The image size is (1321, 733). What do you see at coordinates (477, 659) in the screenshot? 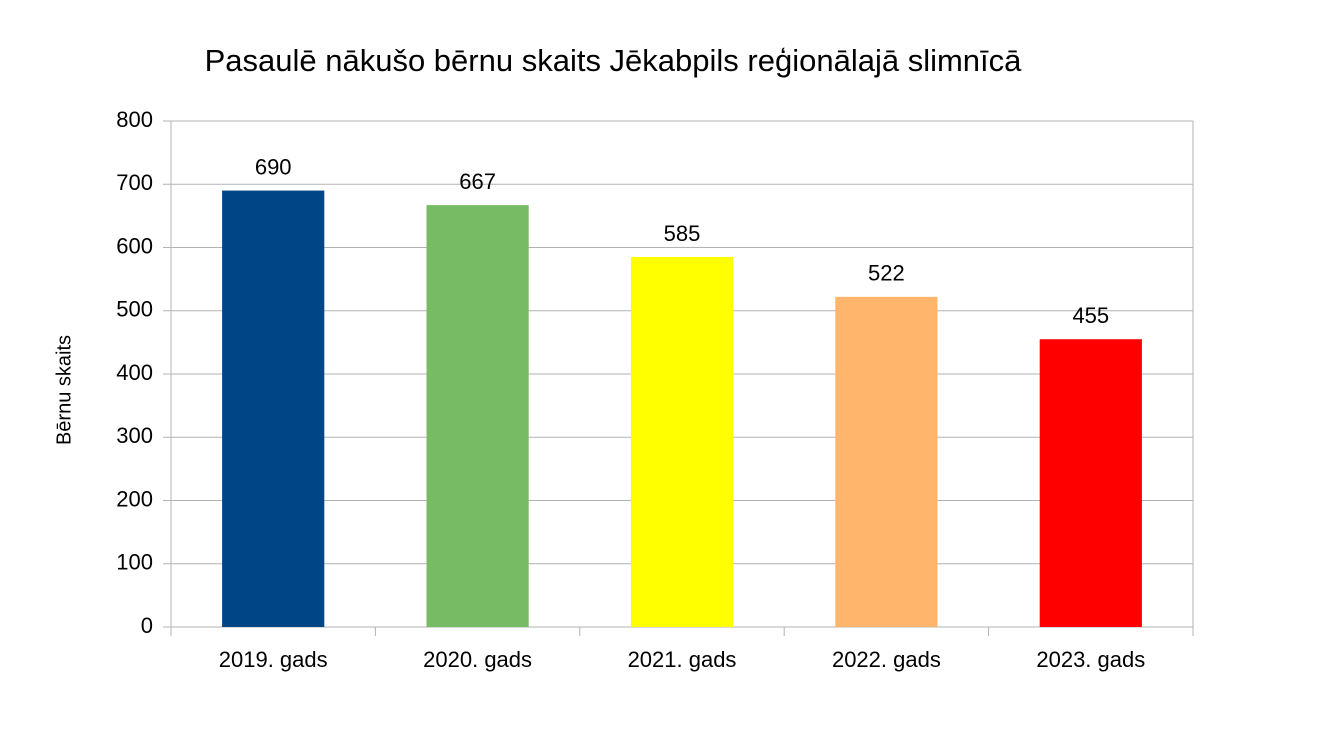
I see `x-tick-label: 2020. gads` at bounding box center [477, 659].